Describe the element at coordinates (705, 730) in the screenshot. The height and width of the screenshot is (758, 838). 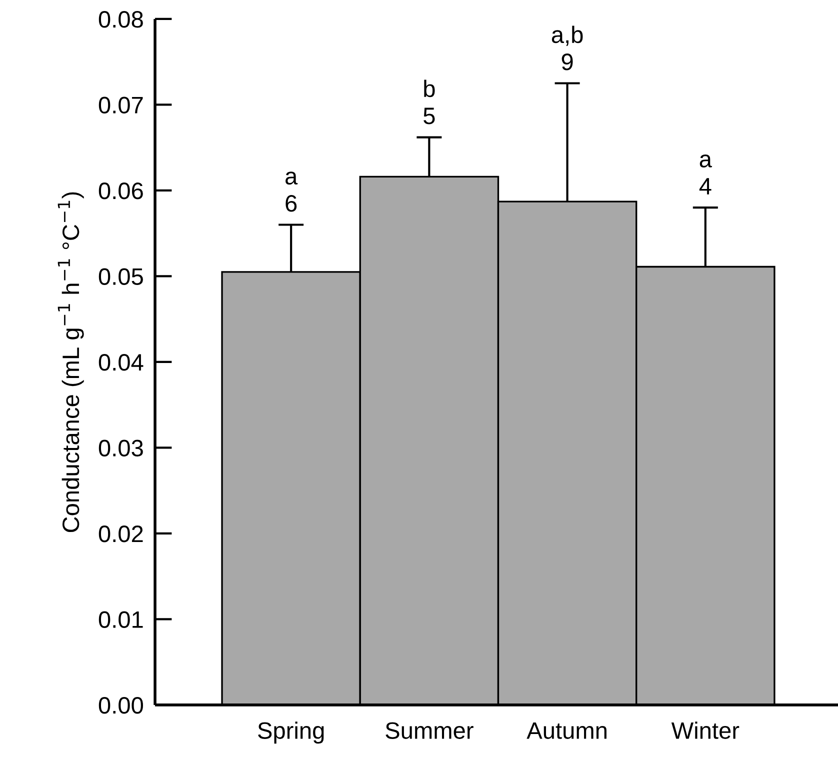
I see `x-tick-label: Winter` at that location.